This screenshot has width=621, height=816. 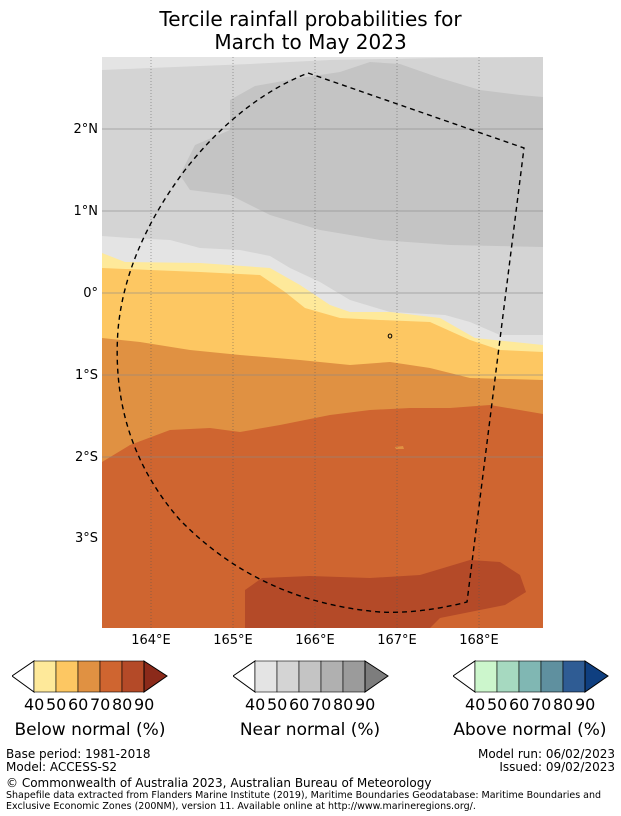 I want to click on issued-date: Issued: 09/02/2023, so click(x=557, y=767).